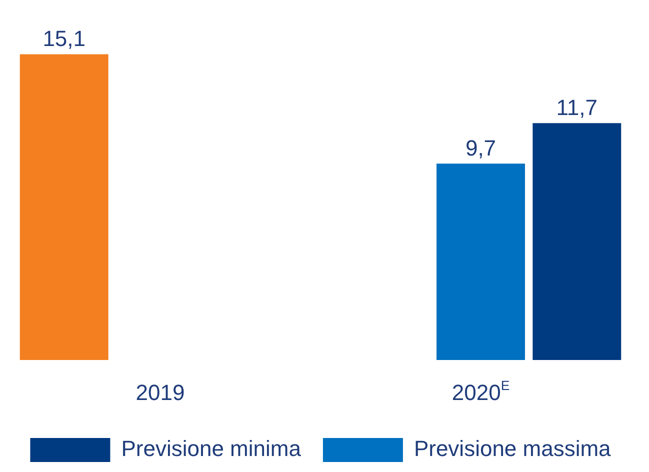 The width and height of the screenshot is (649, 472). Describe the element at coordinates (577, 107) in the screenshot. I see `data-label: 11,7` at that location.